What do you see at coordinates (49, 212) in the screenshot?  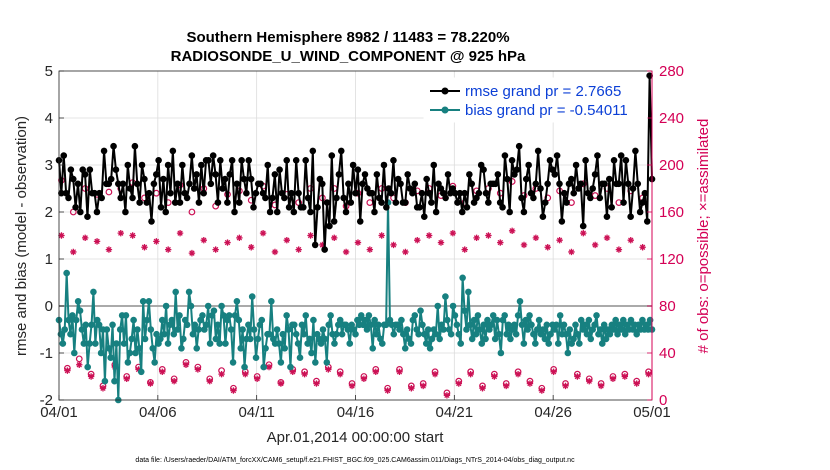 I see `y-tick-label-4: 2` at bounding box center [49, 212].